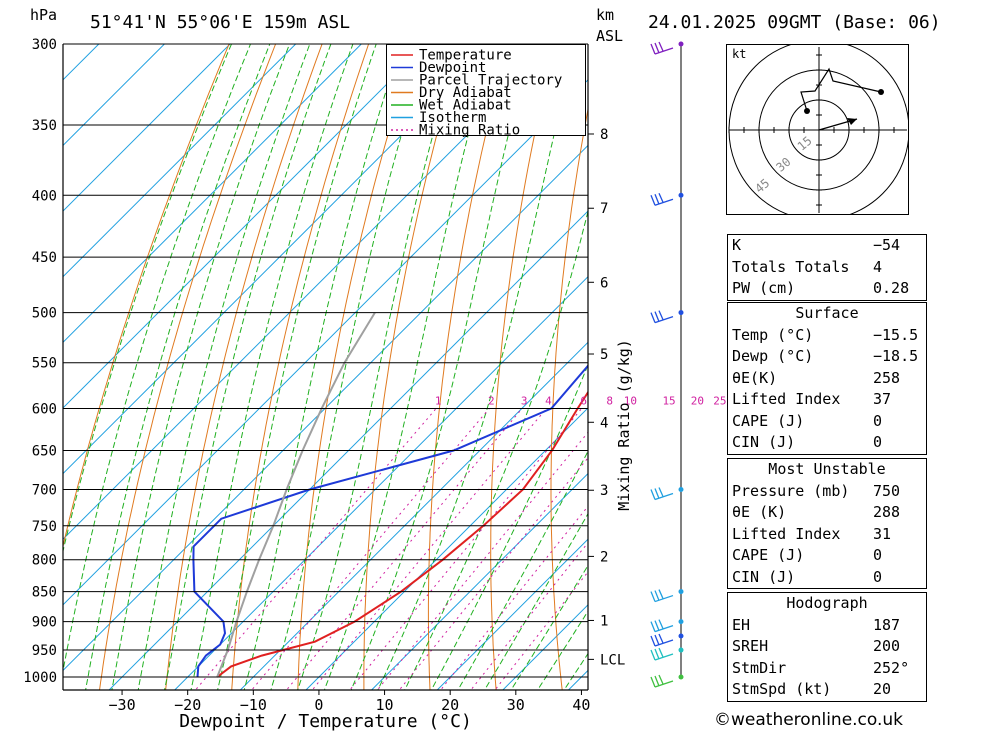 The image size is (1000, 733). I want to click on index-value: 187, so click(887, 624).